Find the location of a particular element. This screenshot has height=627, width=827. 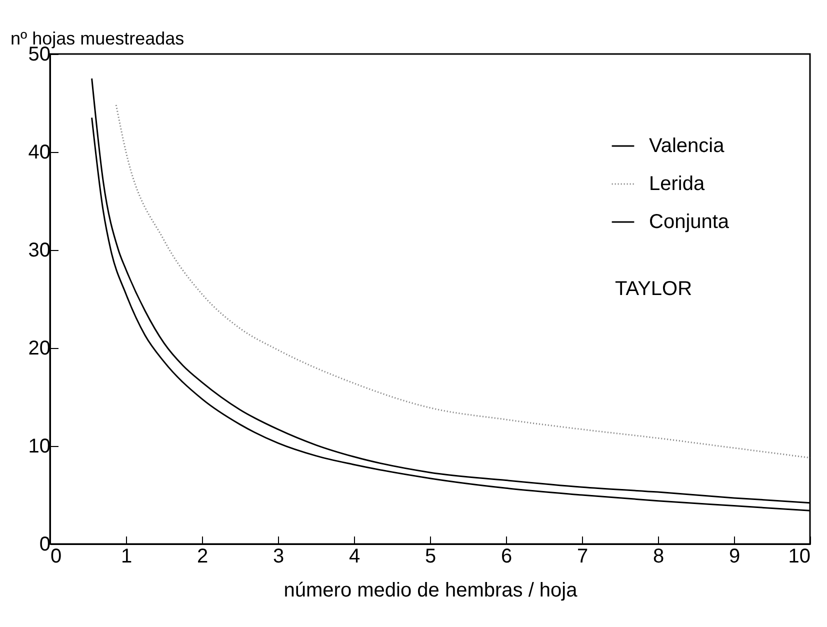

x-tick-label: 3 is located at coordinates (278, 557).